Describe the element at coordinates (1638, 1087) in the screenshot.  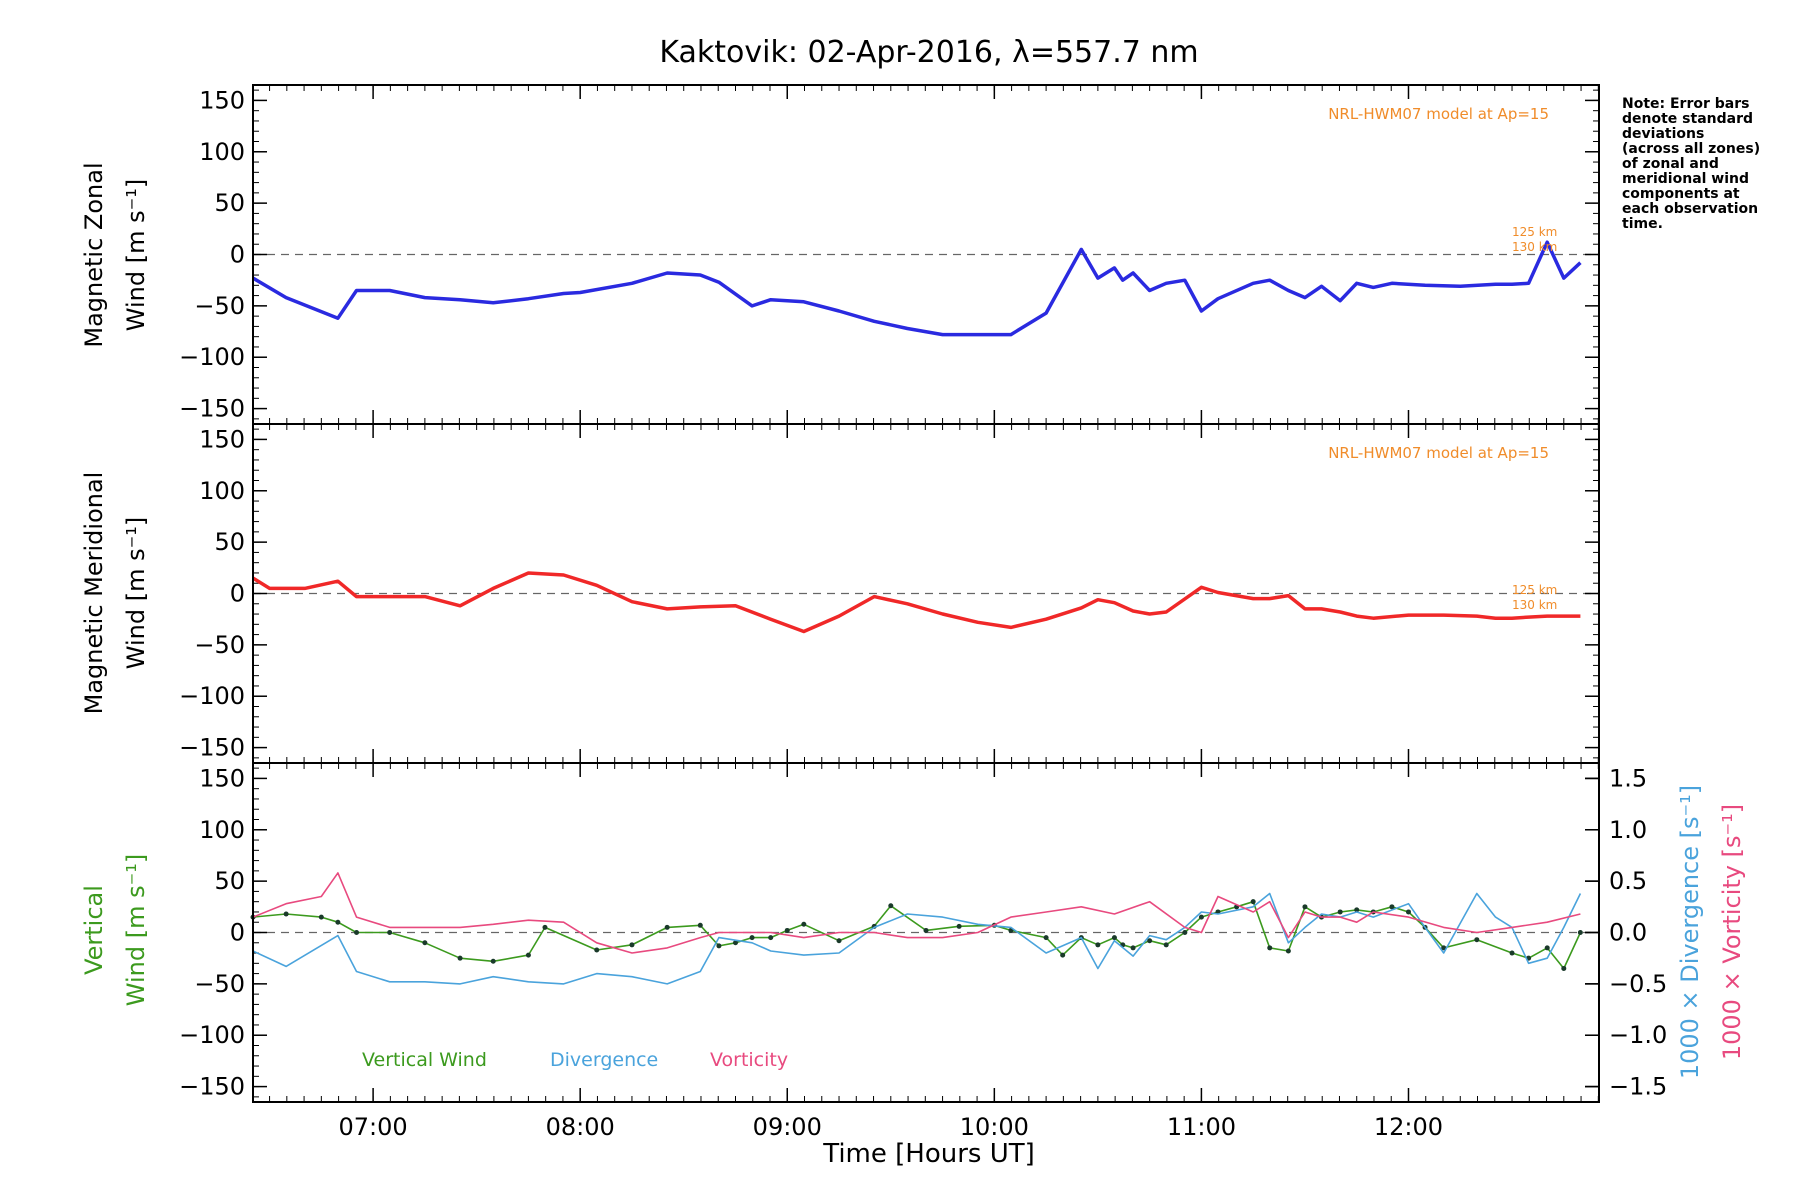
I see `right-y-tick-label: −1.5` at that location.